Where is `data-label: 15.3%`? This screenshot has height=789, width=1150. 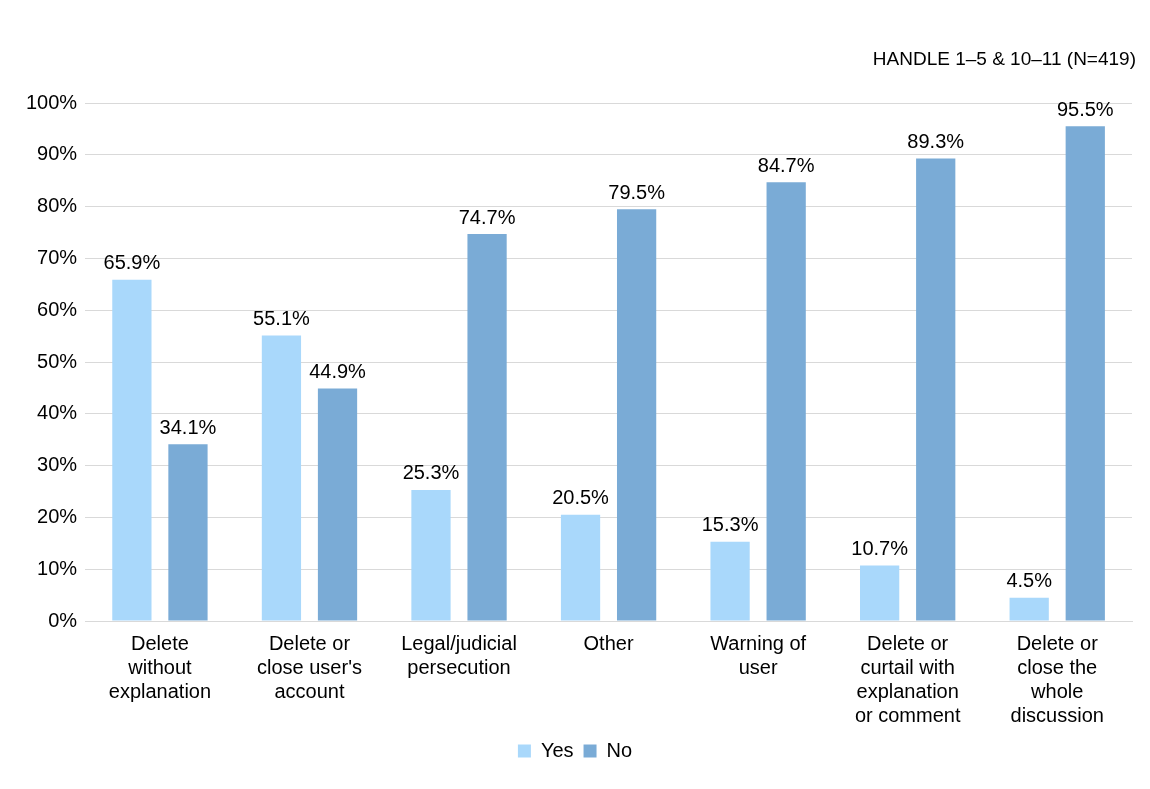 data-label: 15.3% is located at coordinates (730, 524).